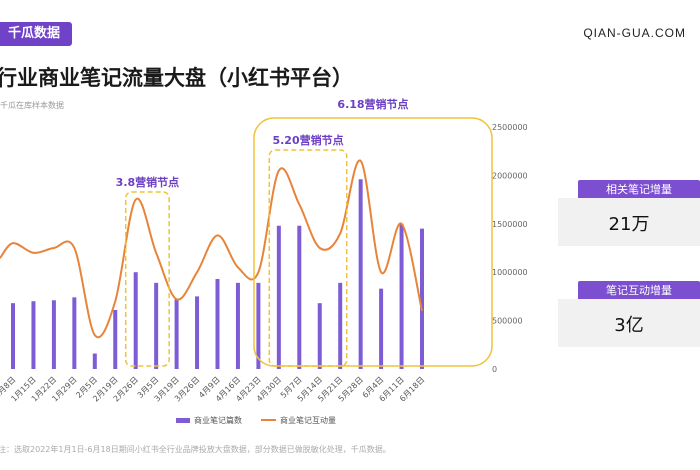 The height and width of the screenshot is (470, 700). I want to click on brand-tag: 千瓜数据, so click(36, 34).